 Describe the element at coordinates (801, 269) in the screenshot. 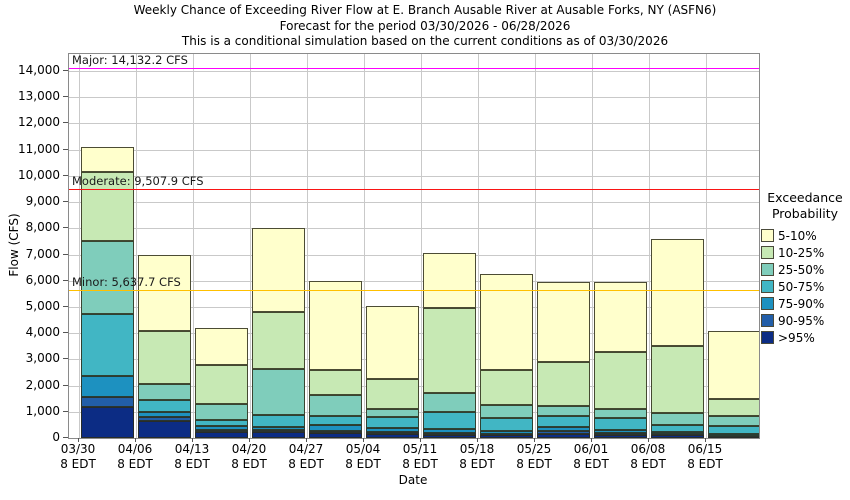

I see `legend-item-label: 25-50%` at that location.